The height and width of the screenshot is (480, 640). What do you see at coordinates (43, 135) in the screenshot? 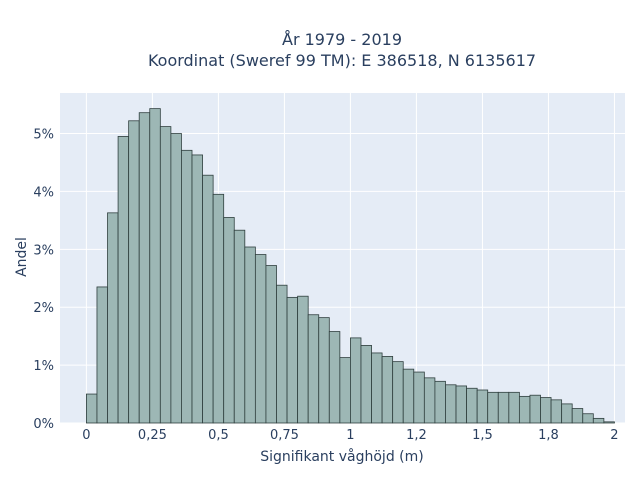
I see `y-tick-label: 5%` at bounding box center [43, 135].